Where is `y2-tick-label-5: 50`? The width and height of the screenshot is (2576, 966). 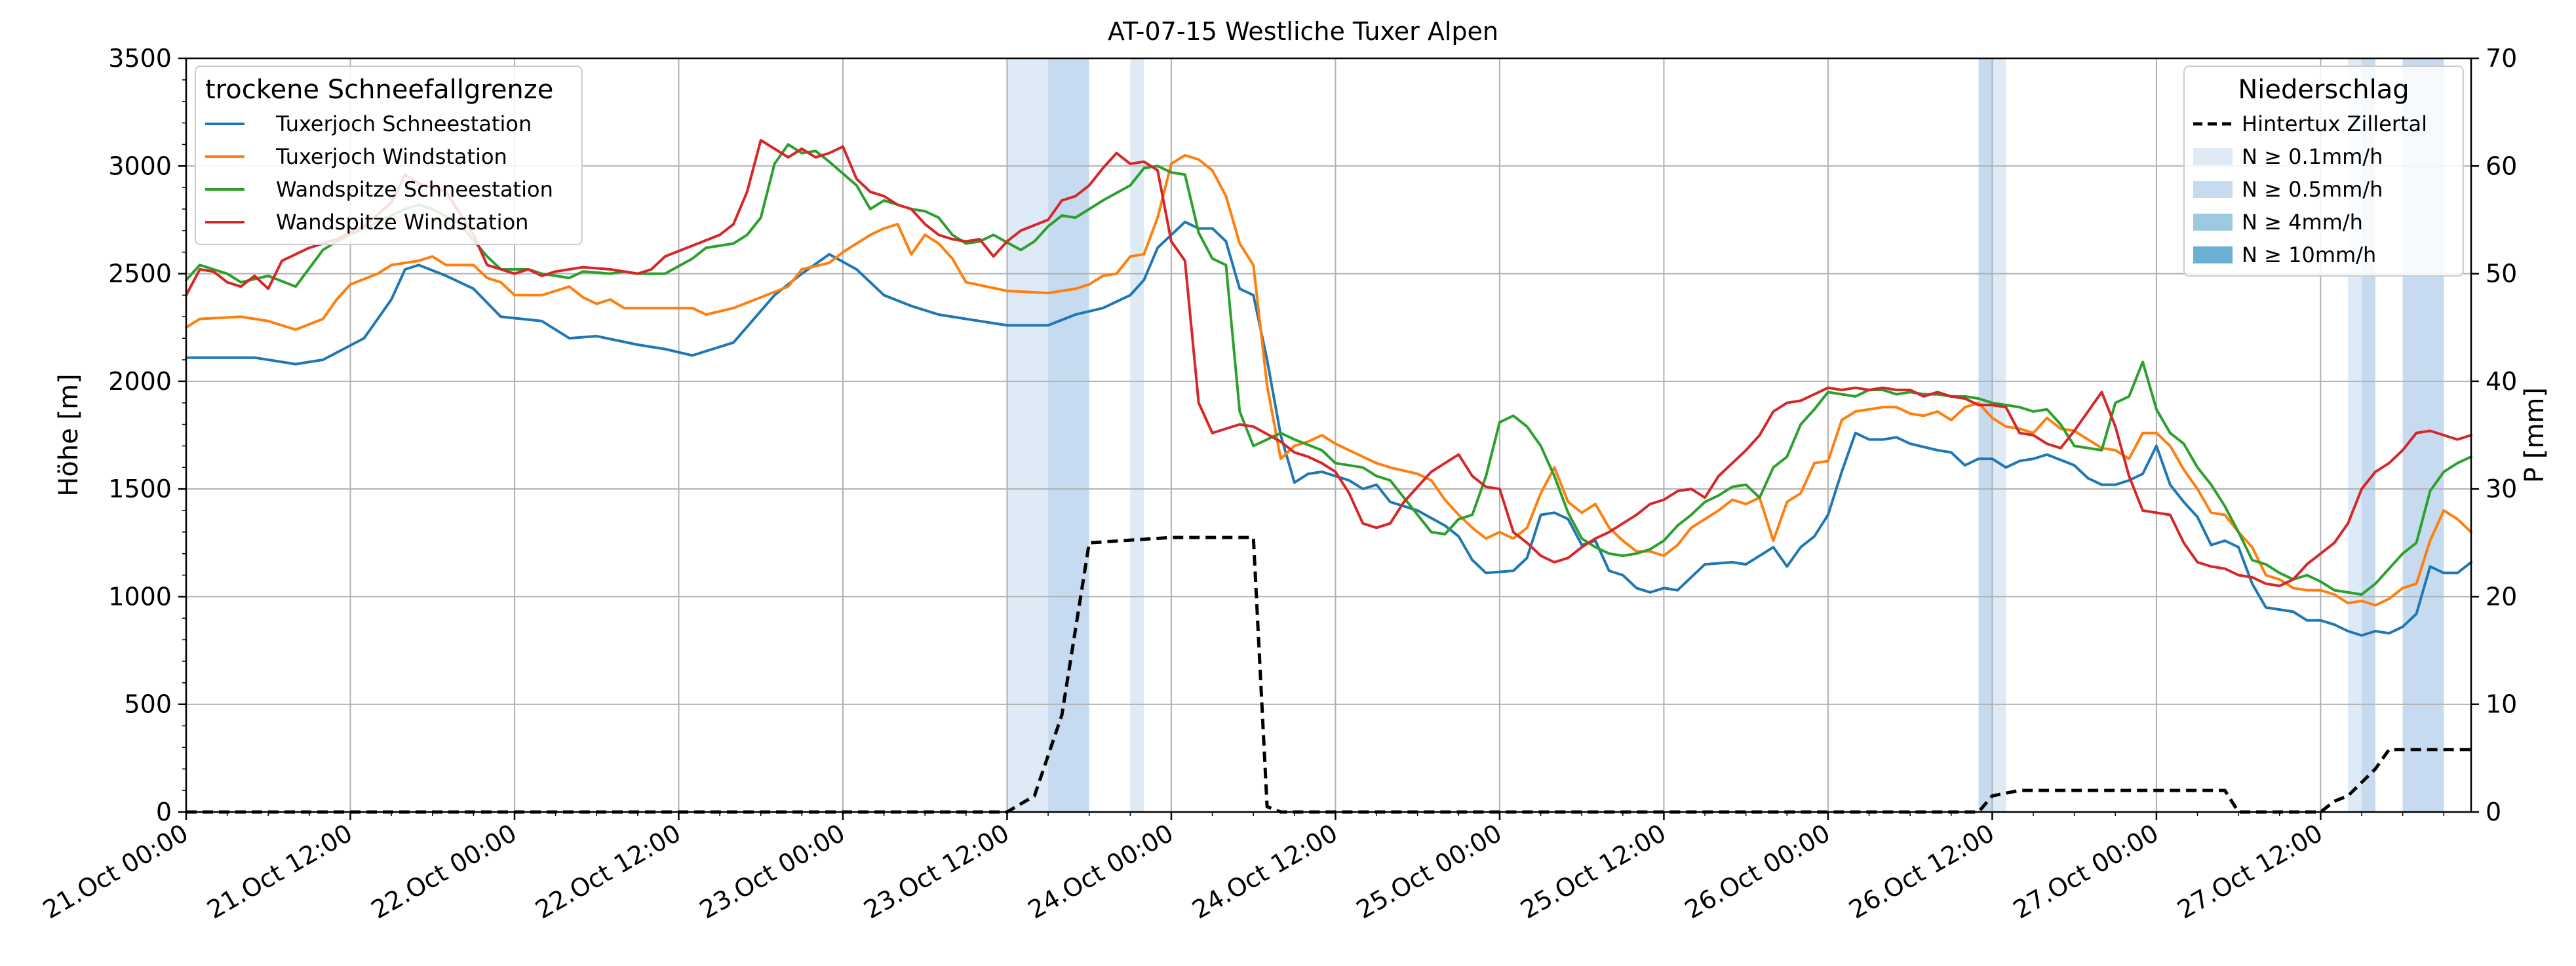 y2-tick-label-5: 50 is located at coordinates (2501, 274).